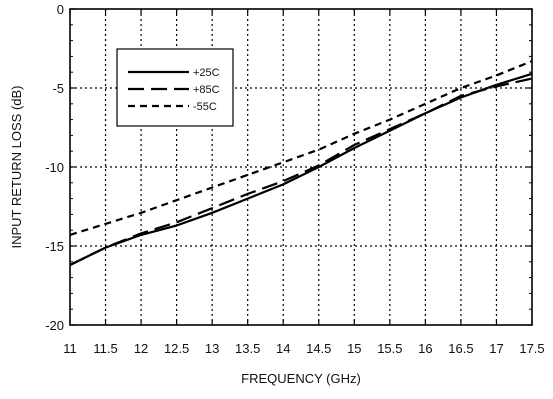  I want to click on y-tick-label: -10, so click(54, 167).